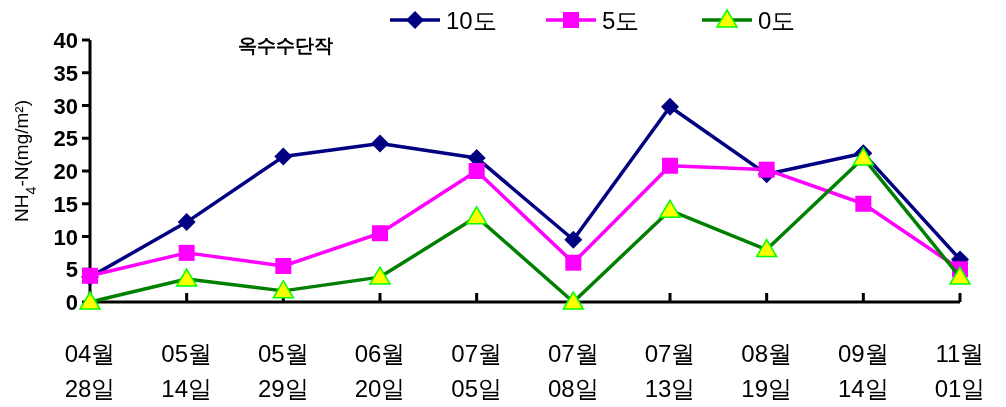  I want to click on y-tick-label: 35, so click(65, 73).